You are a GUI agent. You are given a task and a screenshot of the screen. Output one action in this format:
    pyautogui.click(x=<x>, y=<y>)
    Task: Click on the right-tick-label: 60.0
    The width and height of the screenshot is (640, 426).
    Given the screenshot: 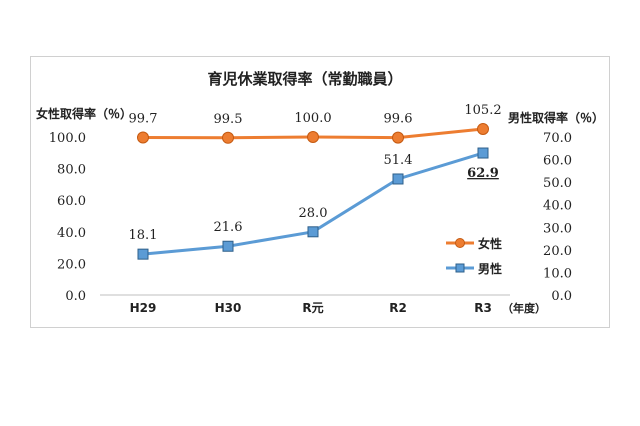 What is the action you would take?
    pyautogui.click(x=557, y=161)
    